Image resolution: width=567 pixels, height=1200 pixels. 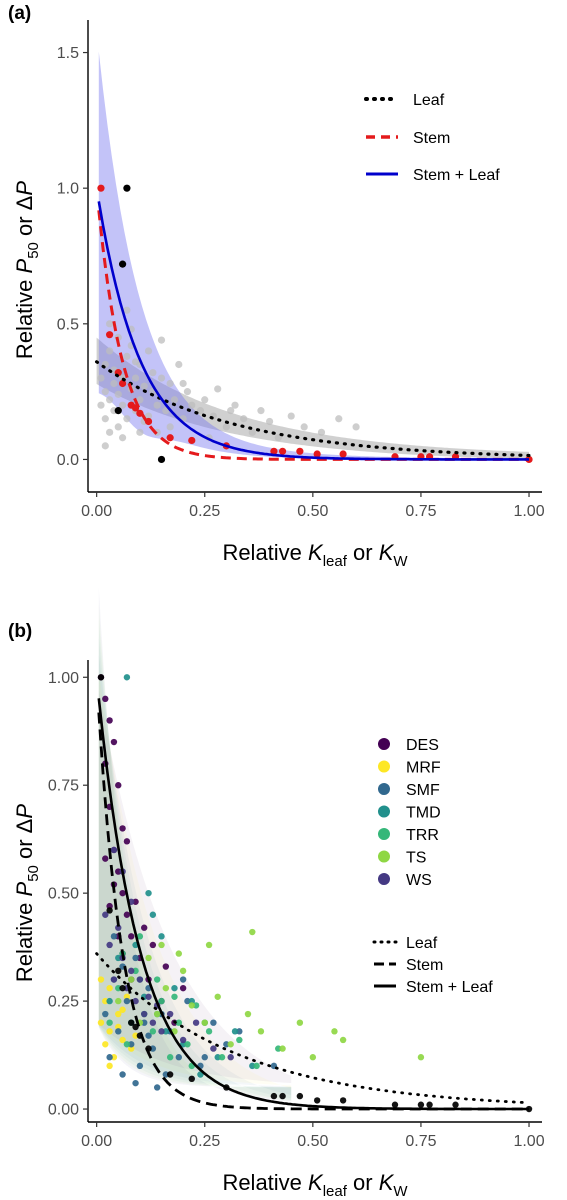 What do you see at coordinates (420, 1141) in the screenshot?
I see `panel-b-x-tick-label: 0.75` at bounding box center [420, 1141].